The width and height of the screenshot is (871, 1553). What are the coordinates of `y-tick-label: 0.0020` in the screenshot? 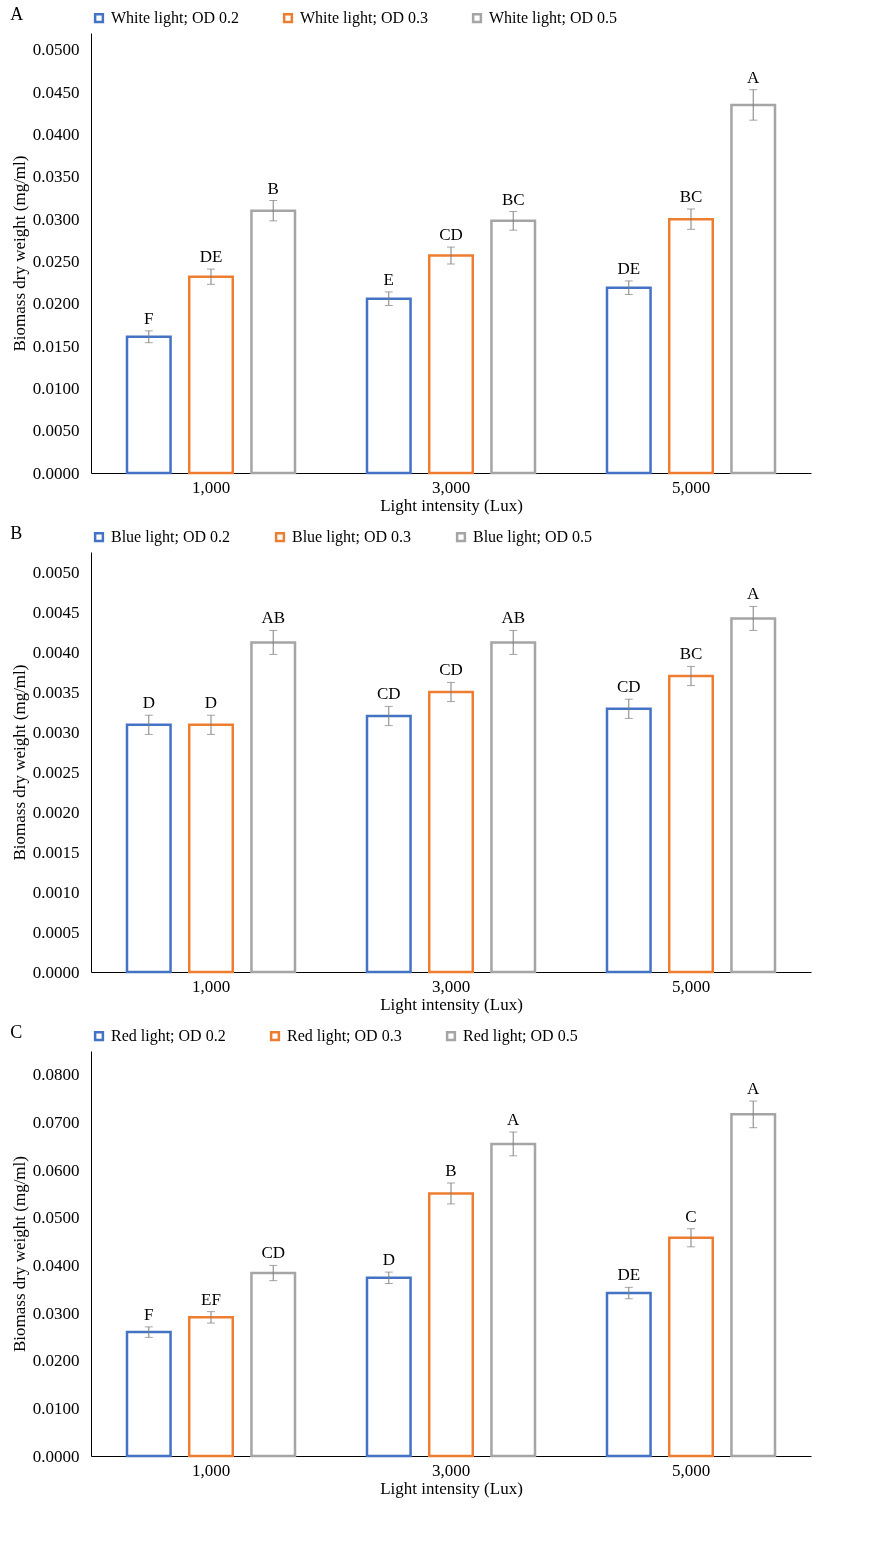 It's located at (56, 812).